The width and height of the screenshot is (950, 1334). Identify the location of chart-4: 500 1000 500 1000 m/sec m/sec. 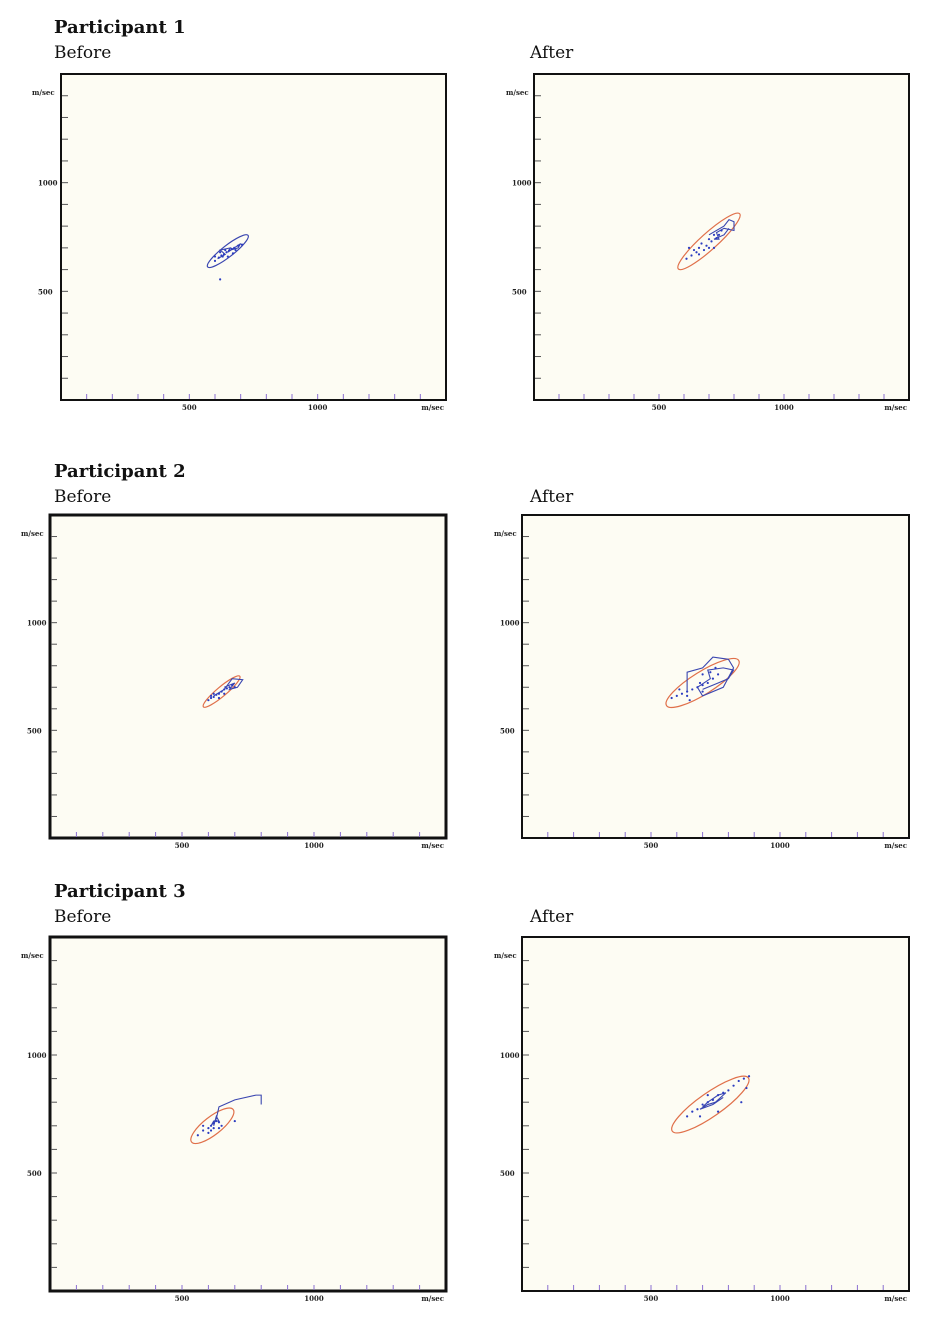
(702, 682).